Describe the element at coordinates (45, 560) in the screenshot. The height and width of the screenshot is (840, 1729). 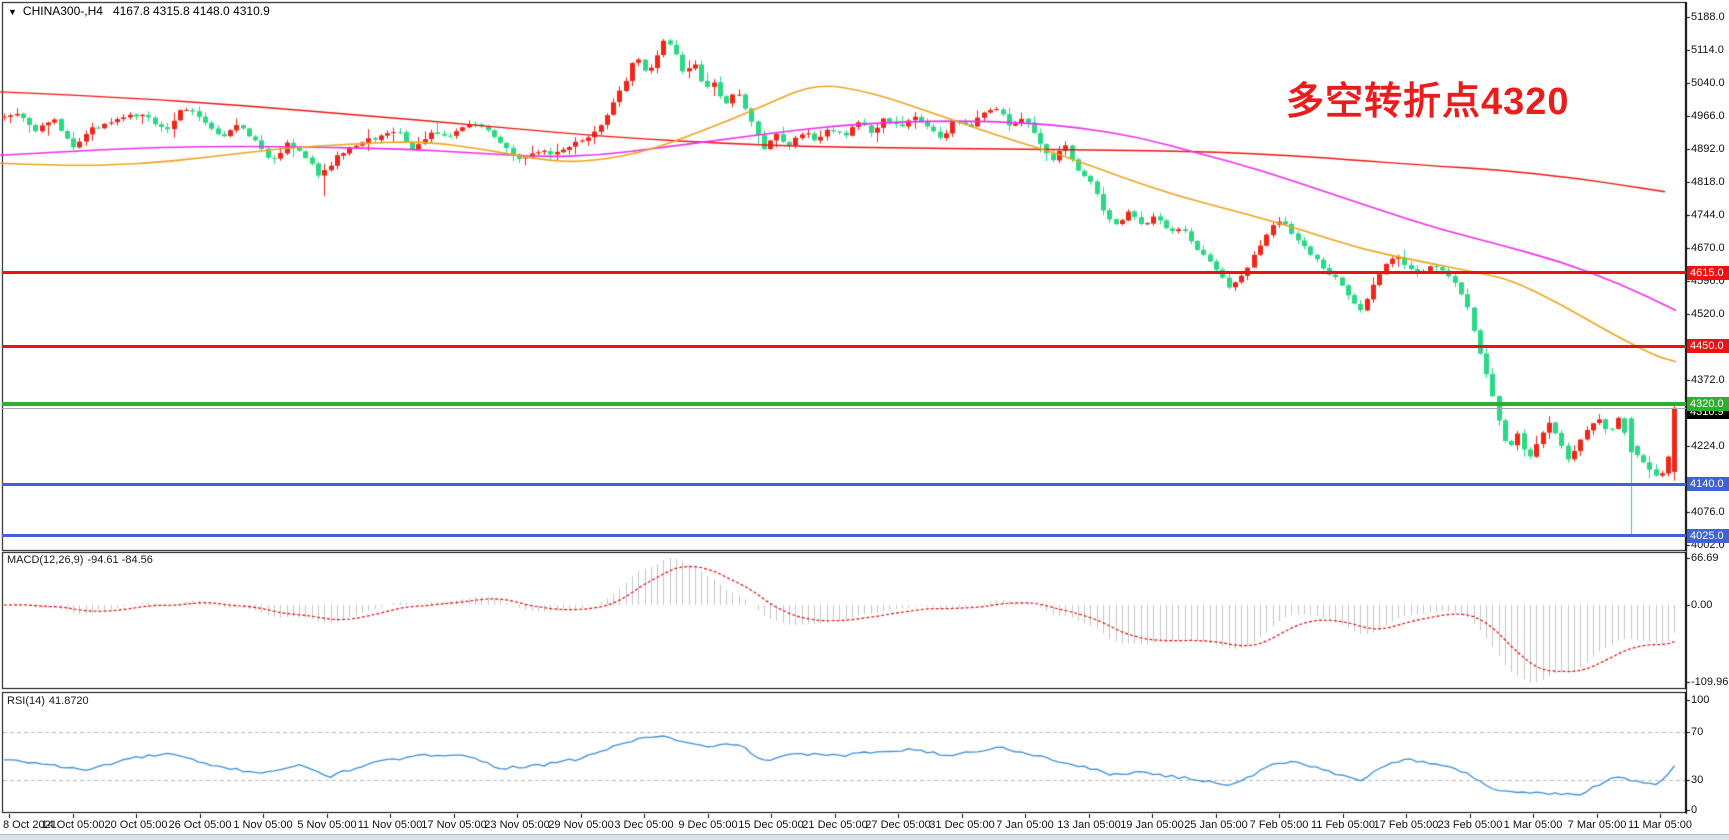
I see `macd-label-name: MACD(12,26,9)` at that location.